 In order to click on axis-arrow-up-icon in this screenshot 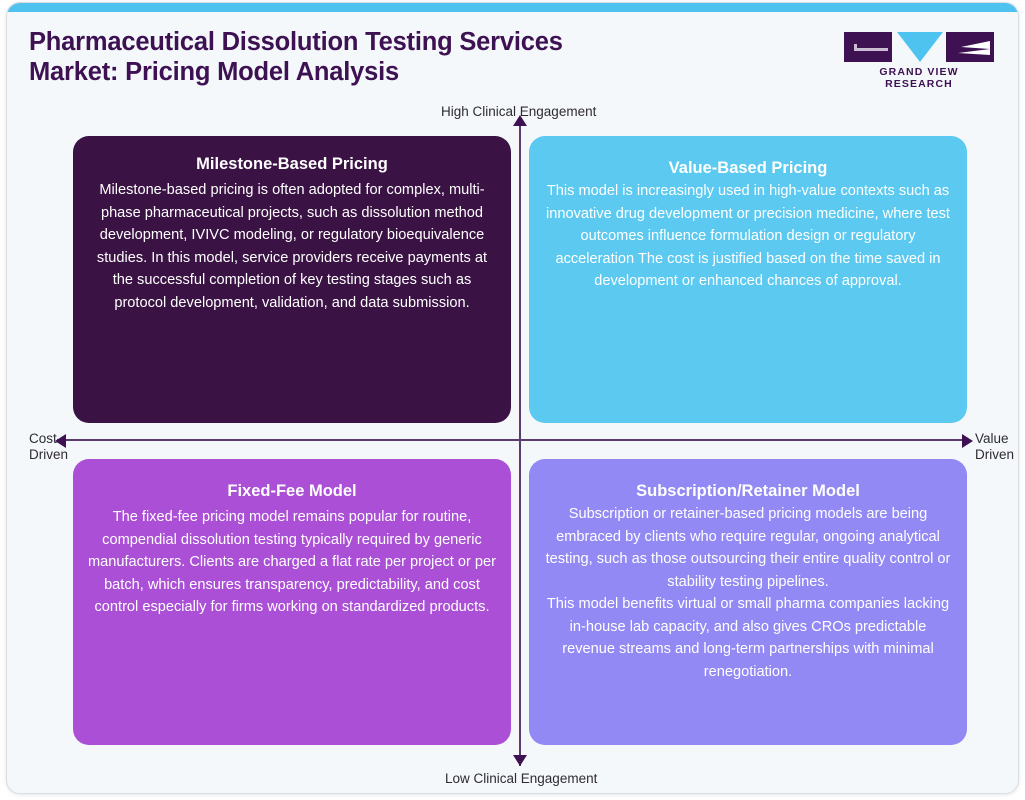, I will do `click(520, 120)`.